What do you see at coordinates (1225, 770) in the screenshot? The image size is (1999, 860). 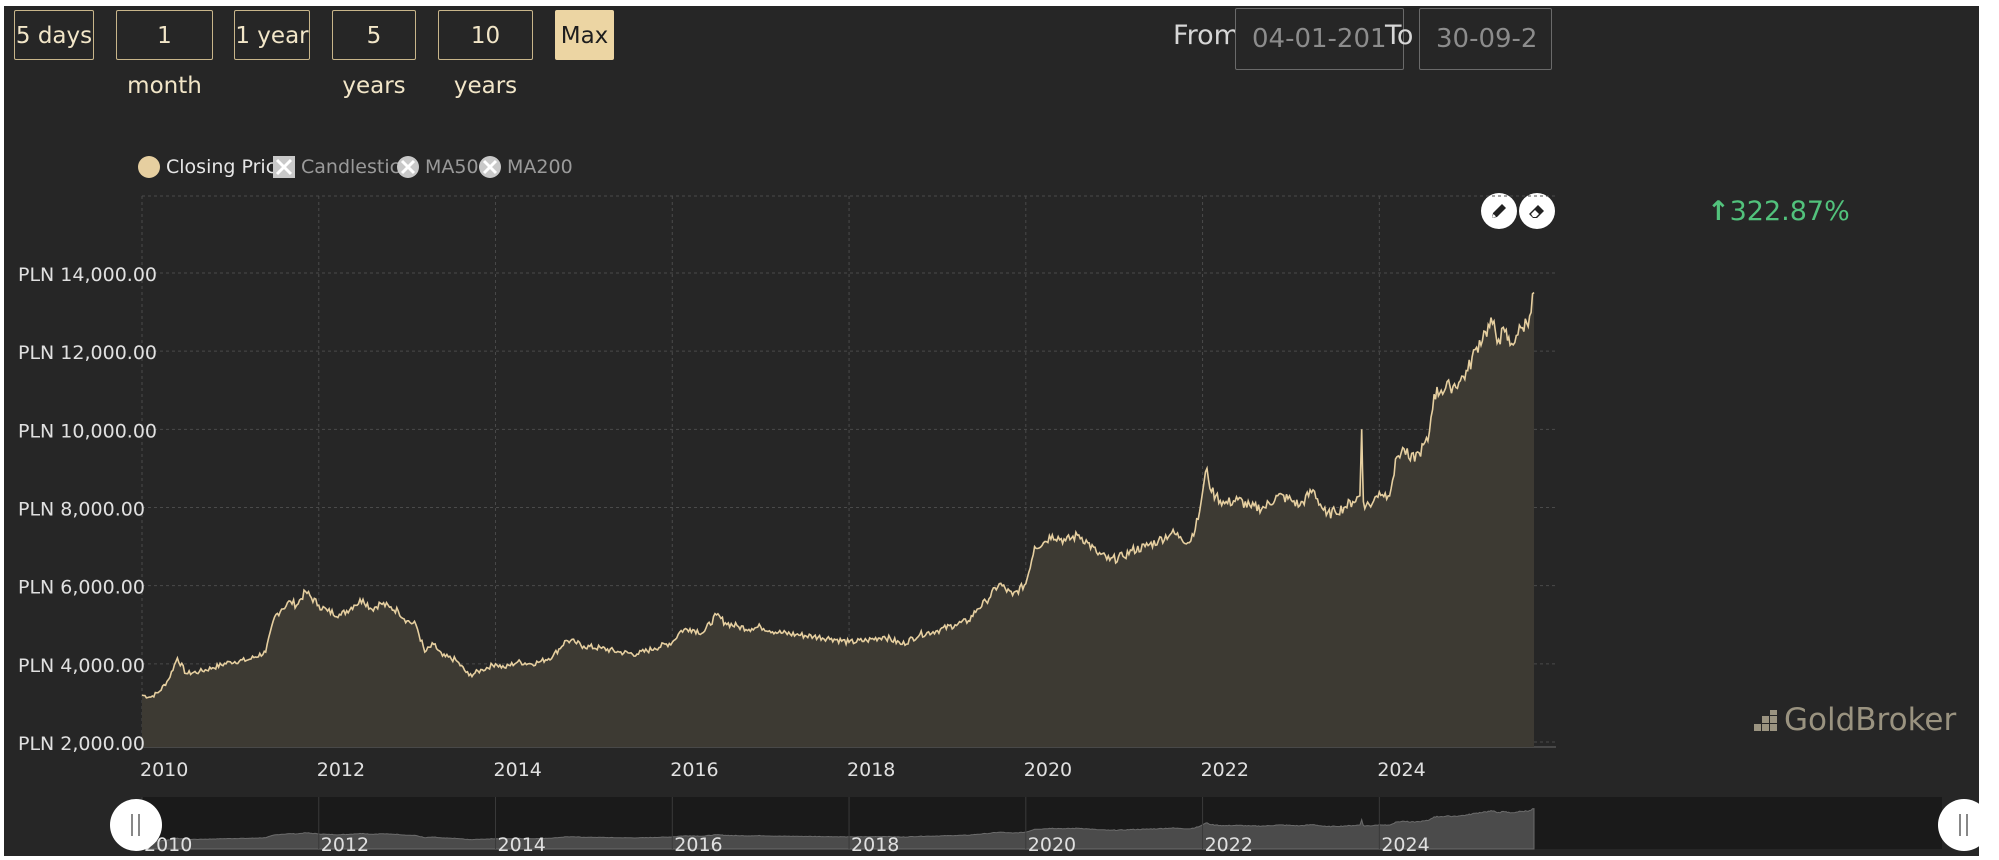 I see `x-tick-label: 2022` at bounding box center [1225, 770].